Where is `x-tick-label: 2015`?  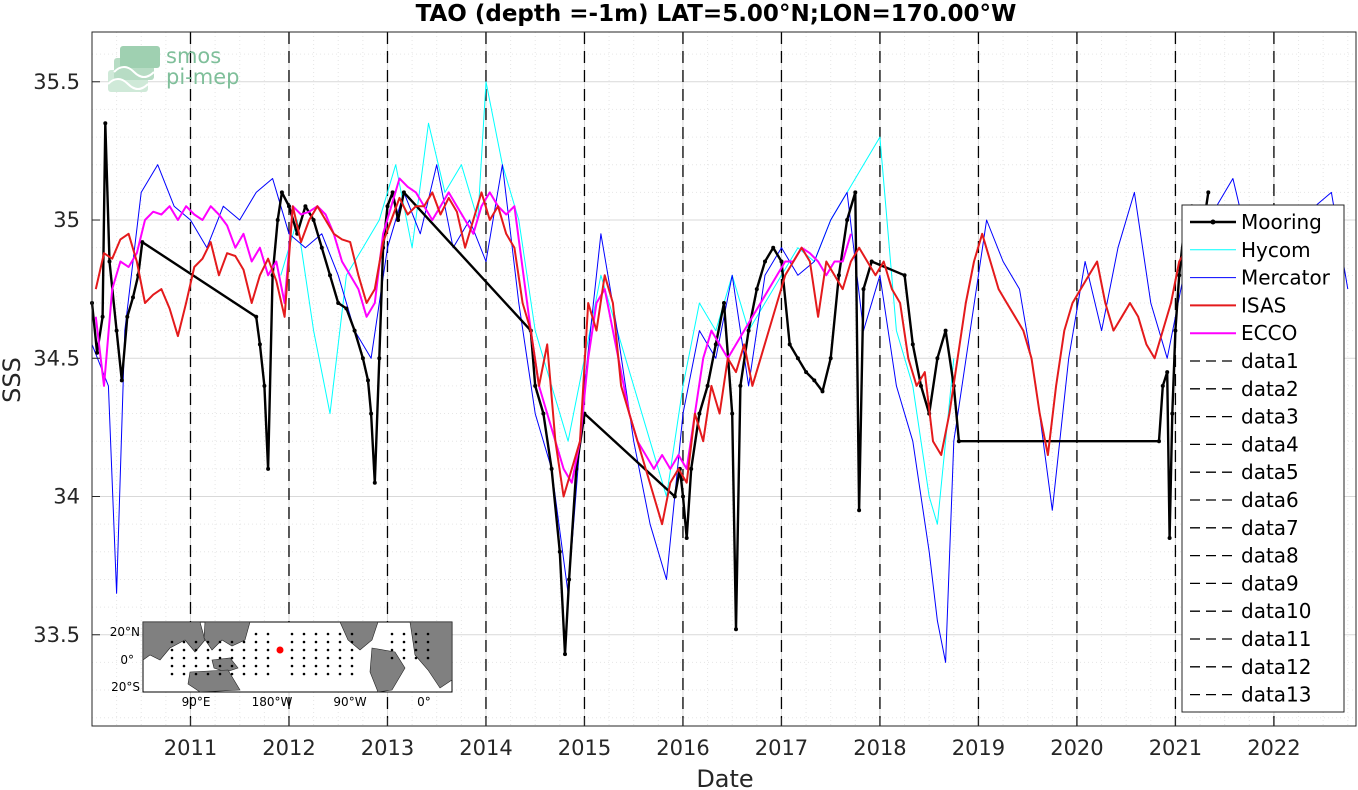
x-tick-label: 2015 is located at coordinates (584, 748).